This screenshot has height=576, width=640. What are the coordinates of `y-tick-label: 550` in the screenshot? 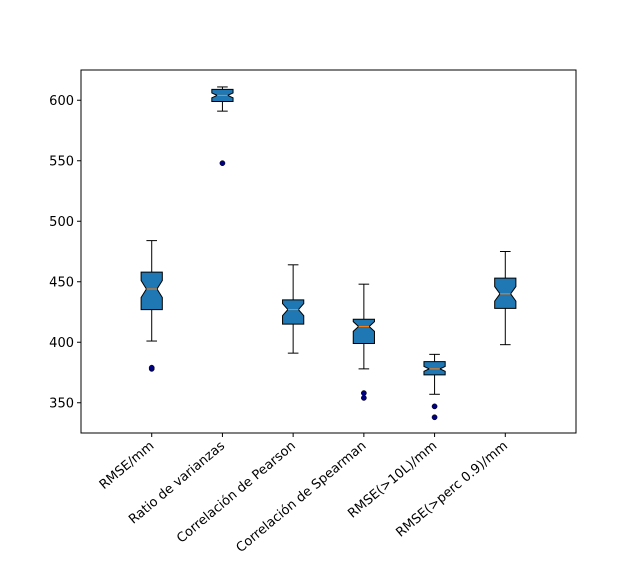 It's located at (61, 161).